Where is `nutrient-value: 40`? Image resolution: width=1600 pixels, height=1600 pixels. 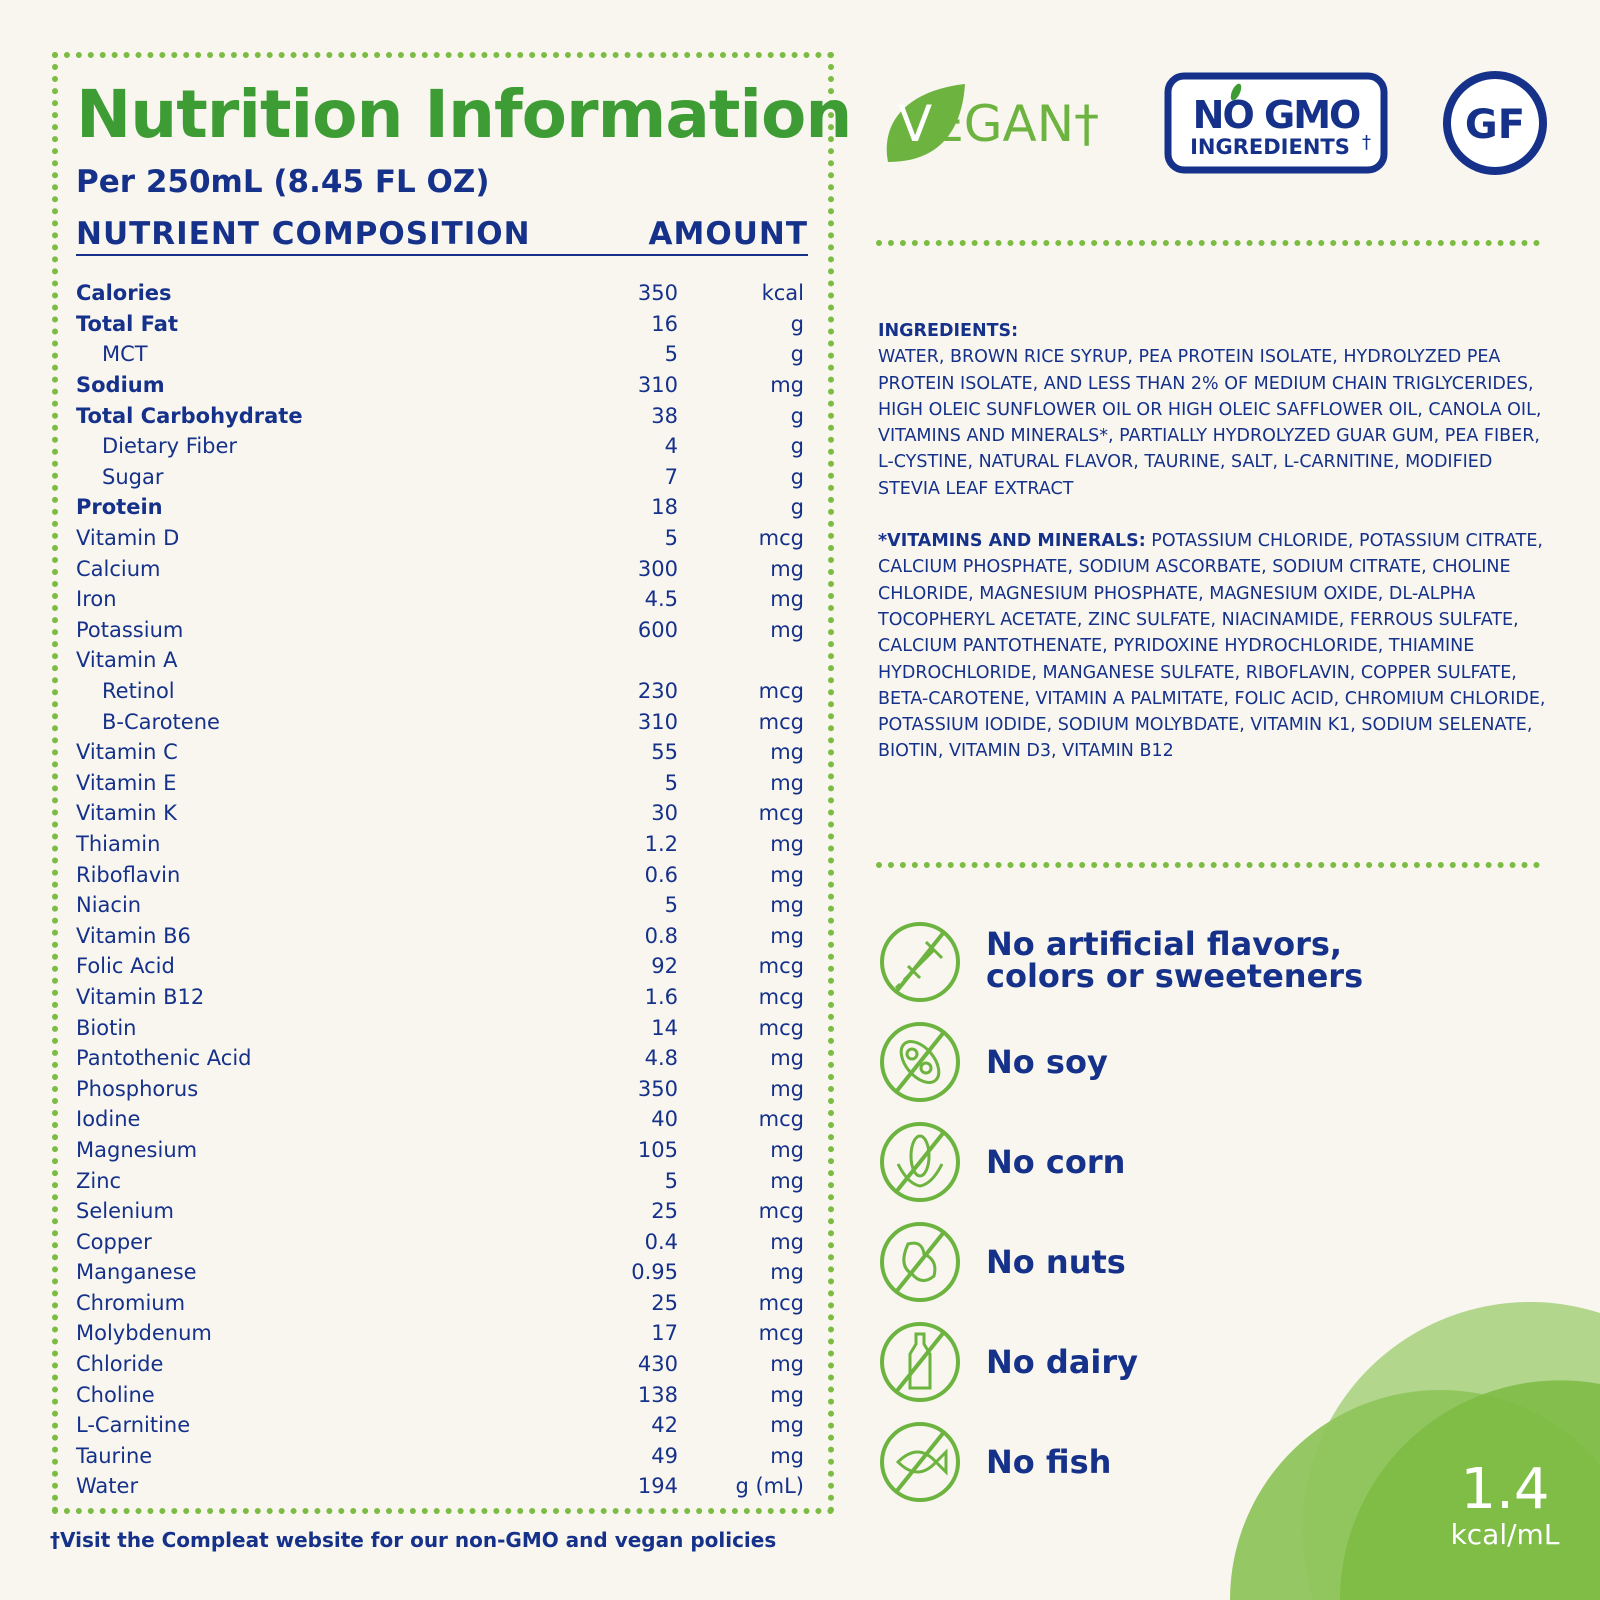
nutrient-value: 40 is located at coordinates (664, 1119).